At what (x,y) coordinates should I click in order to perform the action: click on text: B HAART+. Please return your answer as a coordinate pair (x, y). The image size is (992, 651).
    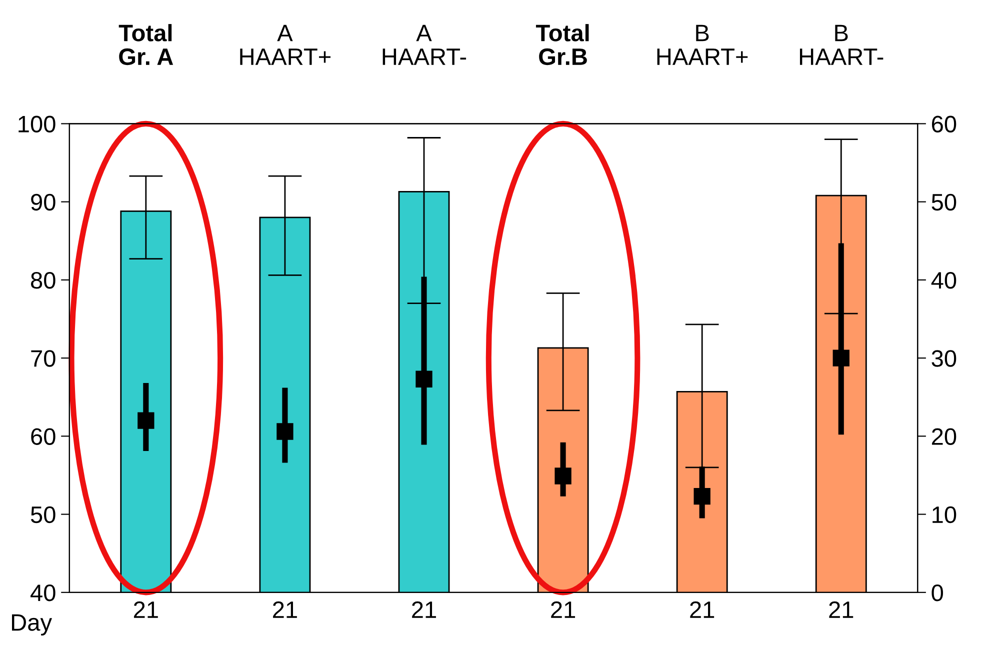
    Looking at the image, I should click on (702, 44).